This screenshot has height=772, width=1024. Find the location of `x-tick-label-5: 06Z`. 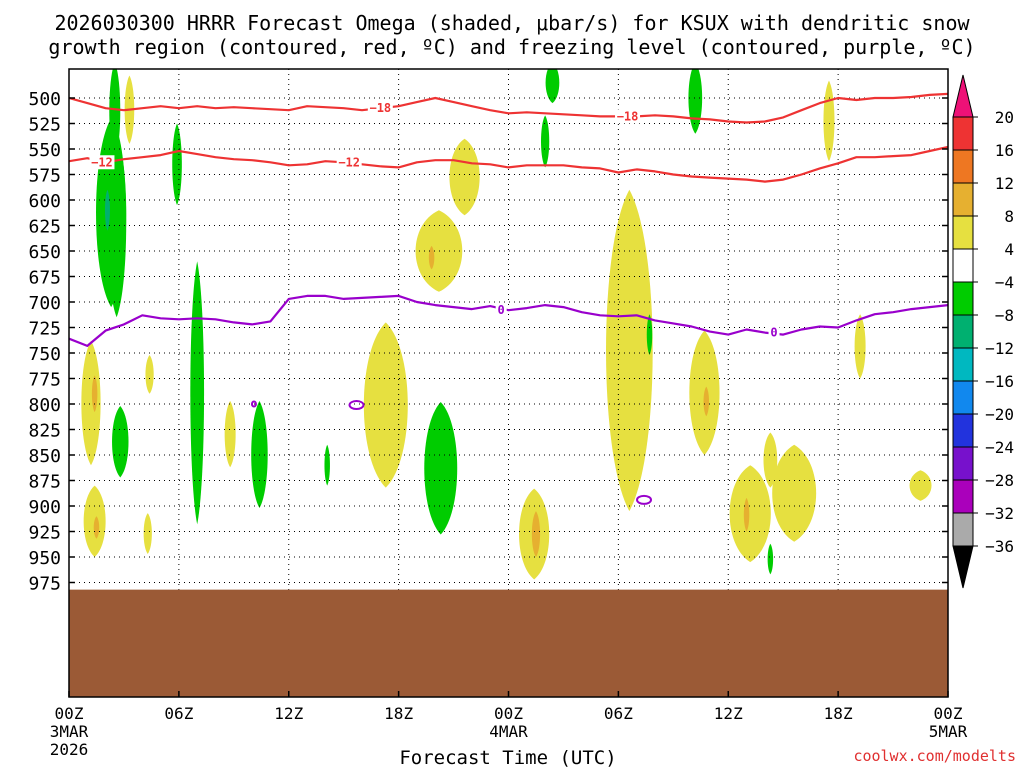

x-tick-label-5: 06Z is located at coordinates (618, 713).